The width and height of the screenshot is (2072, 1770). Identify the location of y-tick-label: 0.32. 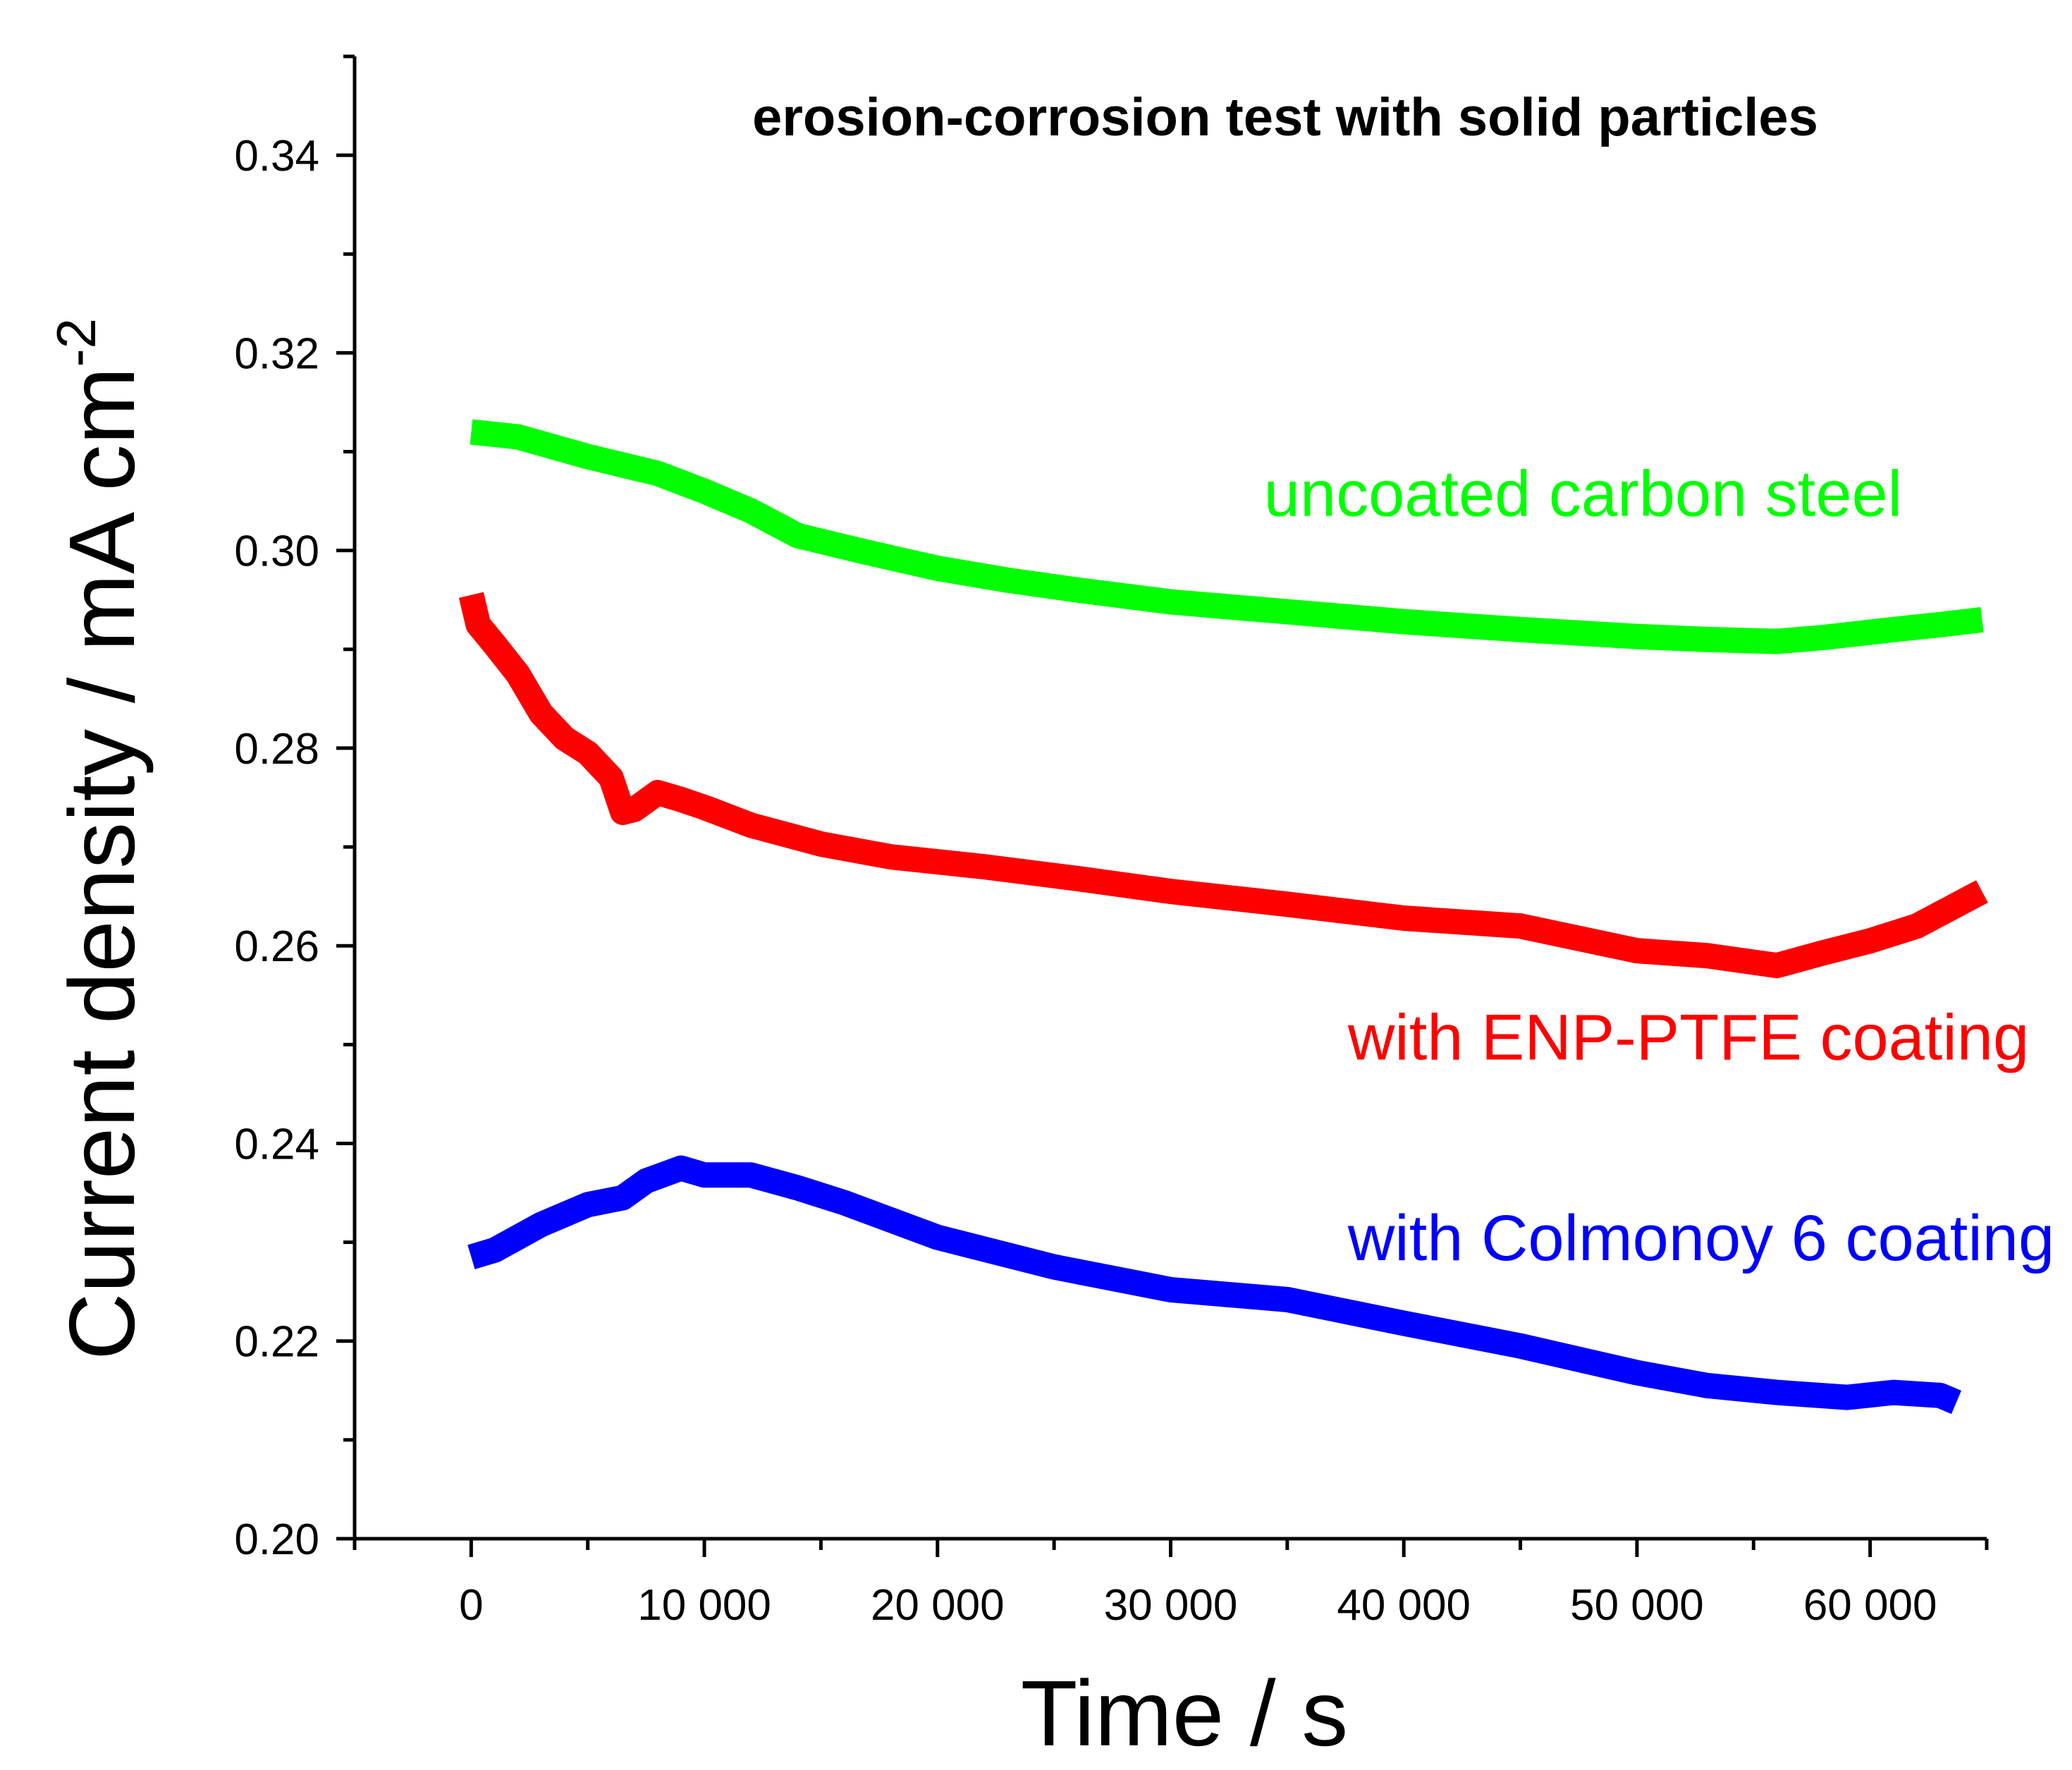
(276, 353).